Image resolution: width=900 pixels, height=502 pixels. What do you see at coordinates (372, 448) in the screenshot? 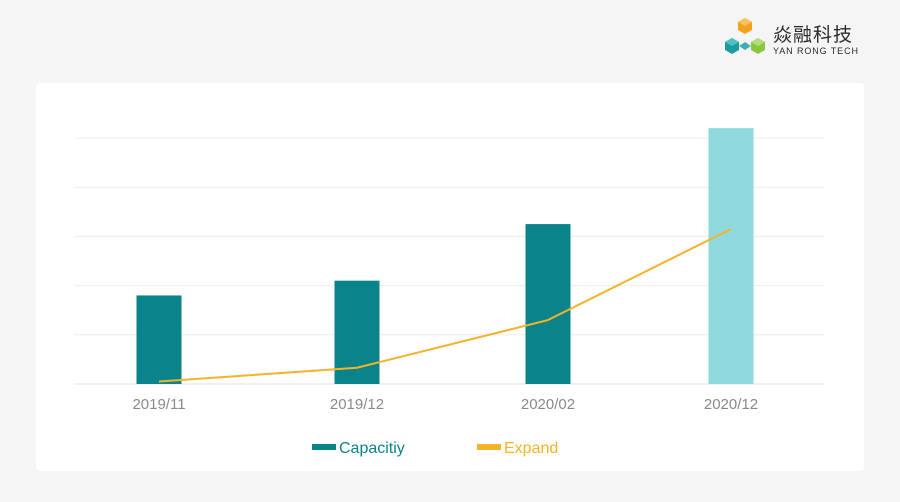
I see `legend-label-capacitiy: Capacitiy` at bounding box center [372, 448].